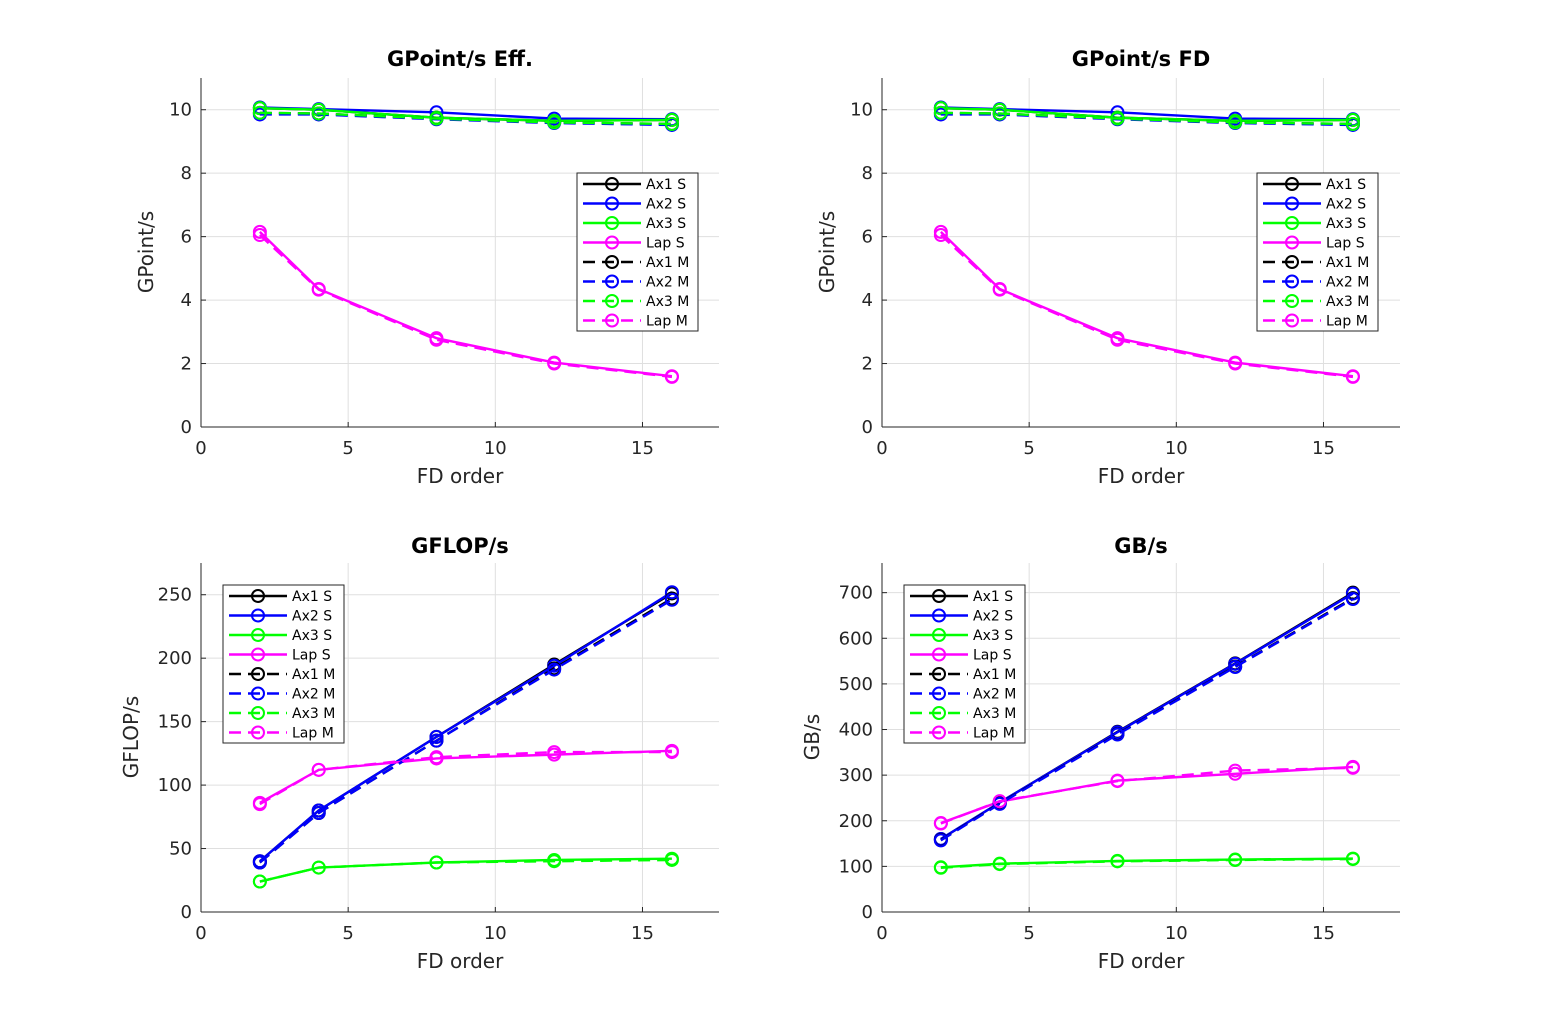 The height and width of the screenshot is (1025, 1547). I want to click on chart-title: GB/s, so click(1140, 546).